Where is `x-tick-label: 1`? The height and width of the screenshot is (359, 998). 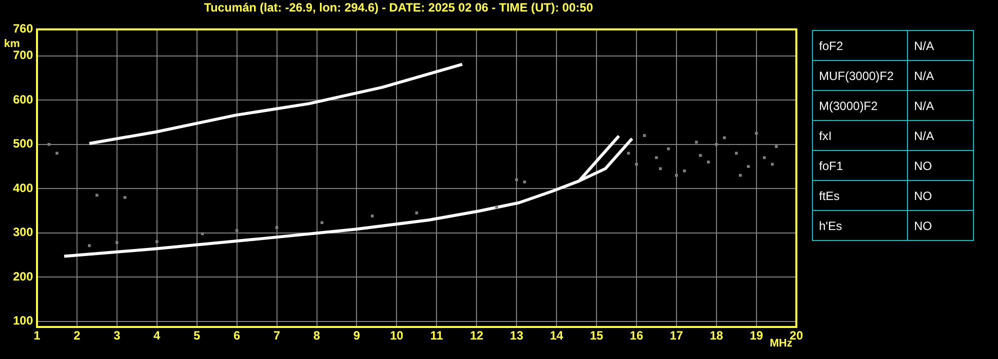 x-tick-label: 1 is located at coordinates (37, 335).